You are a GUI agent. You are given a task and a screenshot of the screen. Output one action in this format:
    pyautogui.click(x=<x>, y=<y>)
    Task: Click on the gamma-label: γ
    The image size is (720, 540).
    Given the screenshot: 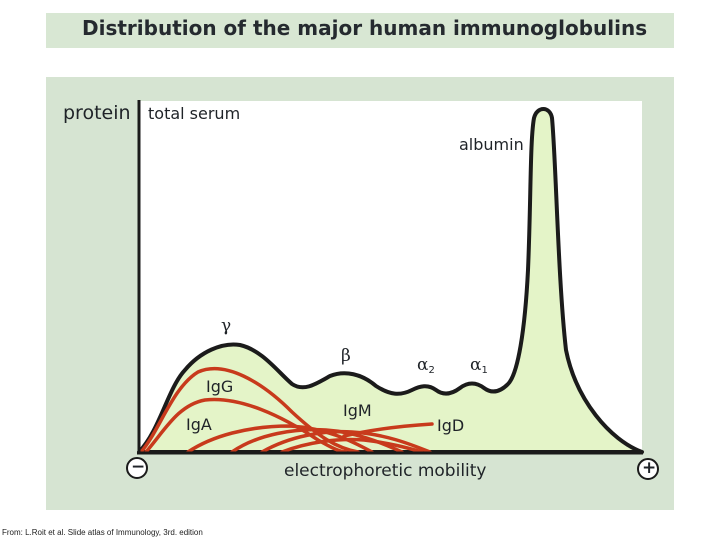 What is the action you would take?
    pyautogui.click(x=226, y=326)
    